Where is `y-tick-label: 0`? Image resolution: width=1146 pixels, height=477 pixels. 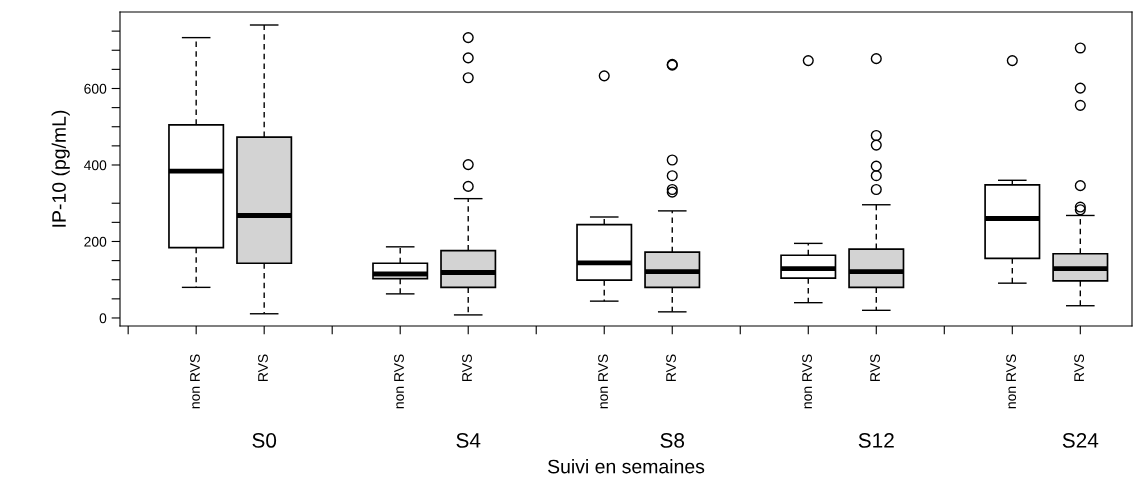 y-tick-label: 0 is located at coordinates (103, 318).